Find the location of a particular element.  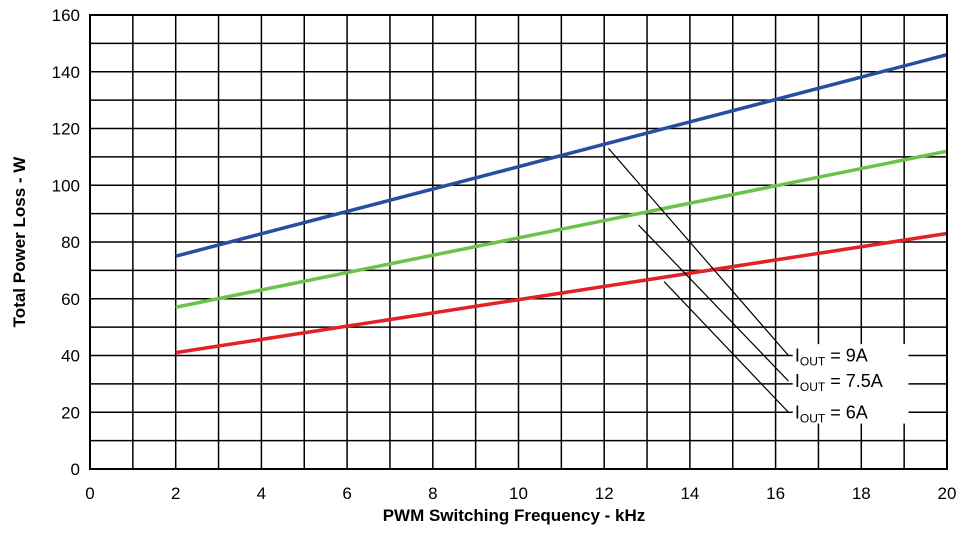

y-axis-title: Total Power Loss - W is located at coordinates (19, 242).